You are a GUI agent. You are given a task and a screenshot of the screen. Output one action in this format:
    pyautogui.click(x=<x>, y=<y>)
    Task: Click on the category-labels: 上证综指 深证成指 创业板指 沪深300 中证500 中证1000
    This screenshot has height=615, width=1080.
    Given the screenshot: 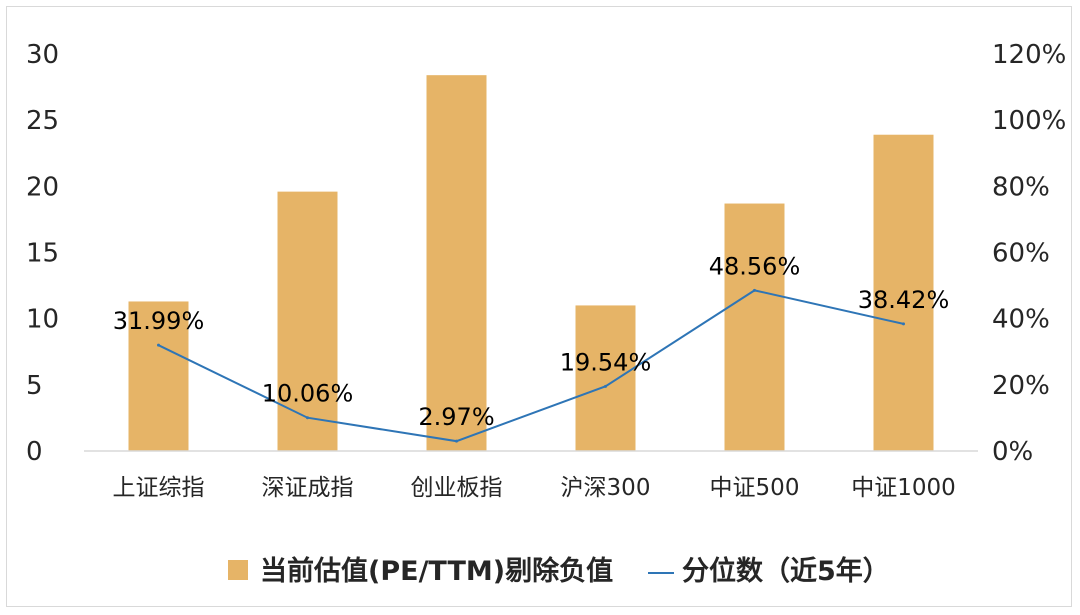 What is the action you would take?
    pyautogui.click(x=534, y=488)
    